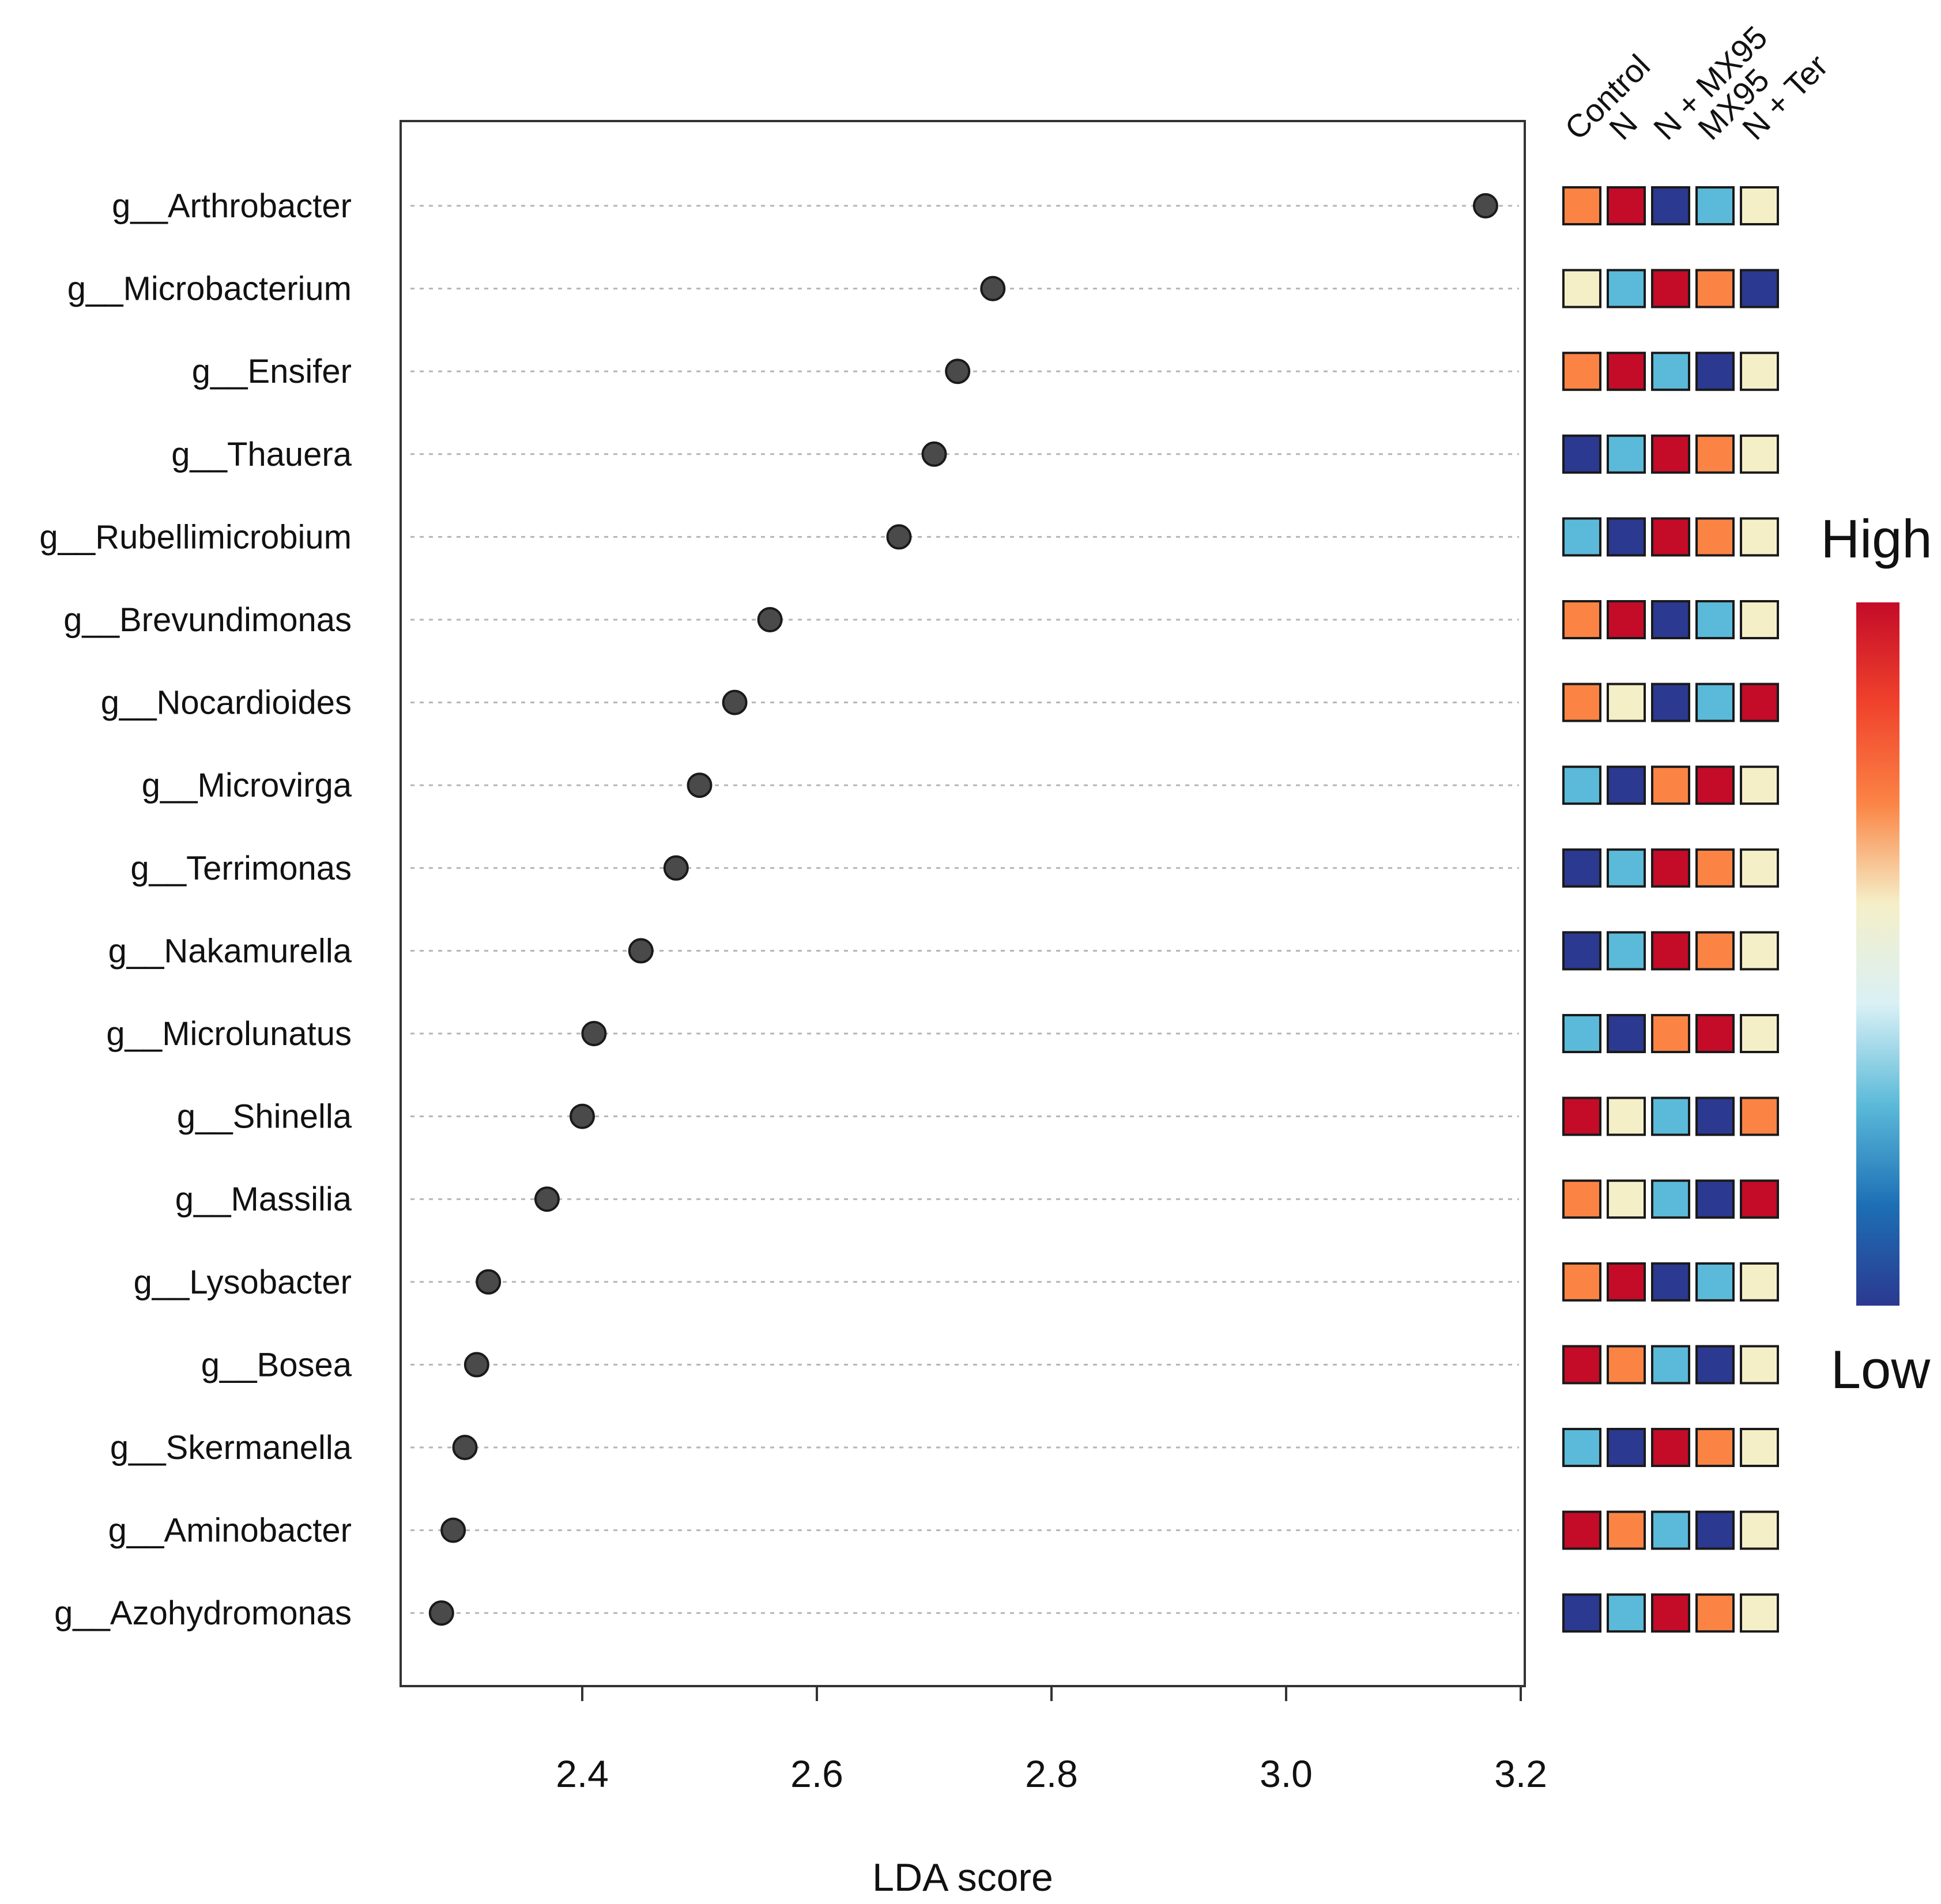 This screenshot has width=1941, height=1904. Describe the element at coordinates (231, 1447) in the screenshot. I see `taxon-label: g__Skermanella` at that location.